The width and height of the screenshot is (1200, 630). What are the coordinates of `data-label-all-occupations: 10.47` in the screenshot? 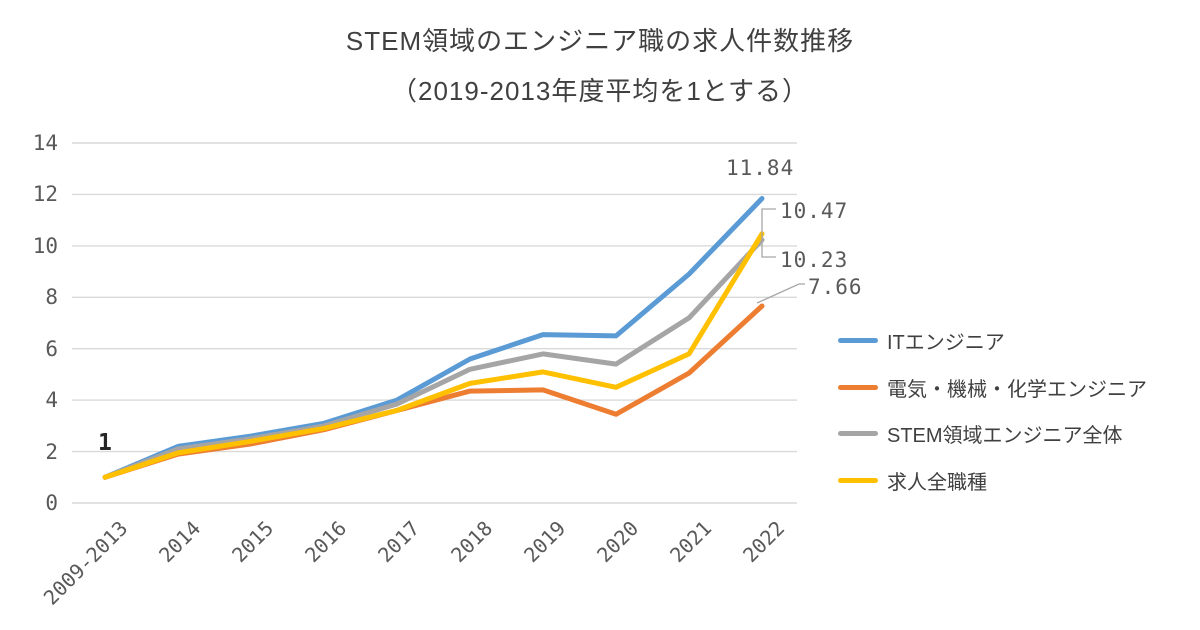 It's located at (814, 211).